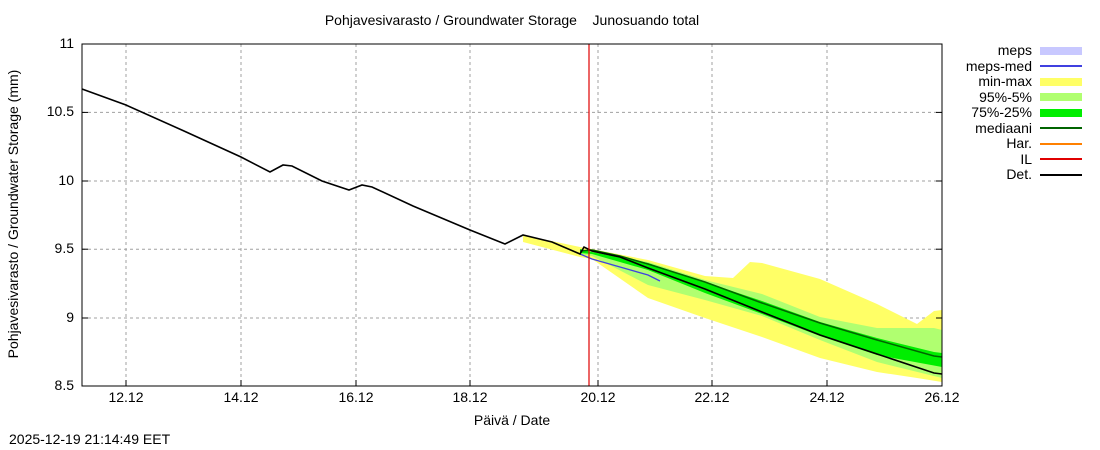 The width and height of the screenshot is (1100, 450). I want to click on legend-label: 95%-5%, so click(1005, 96).